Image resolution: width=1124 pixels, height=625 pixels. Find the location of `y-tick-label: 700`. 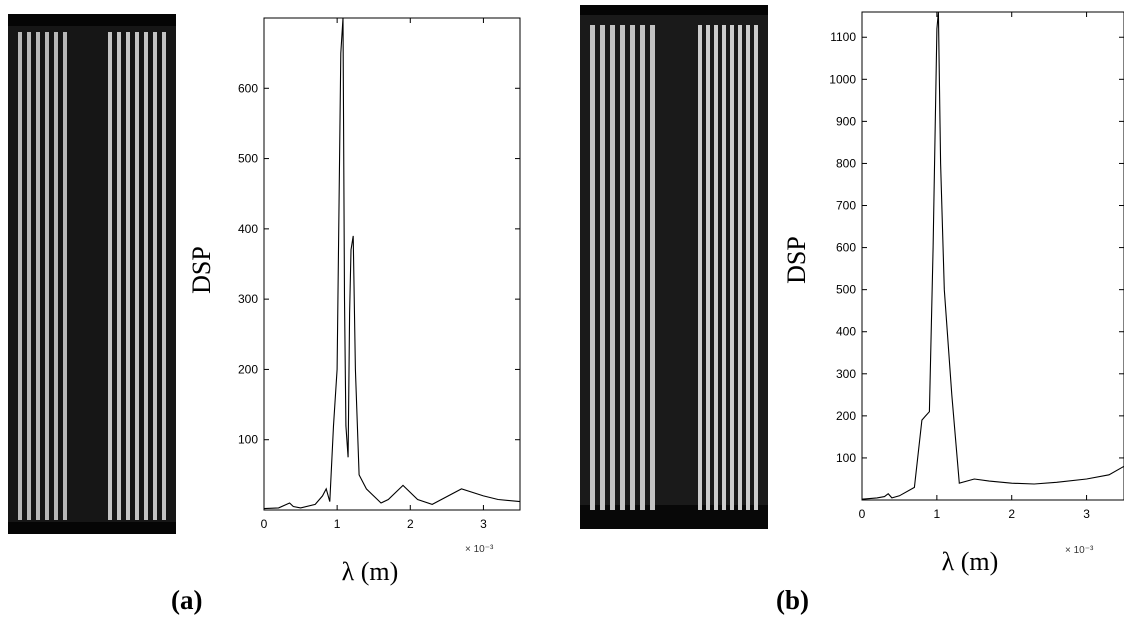

y-tick-label: 700 is located at coordinates (846, 206).